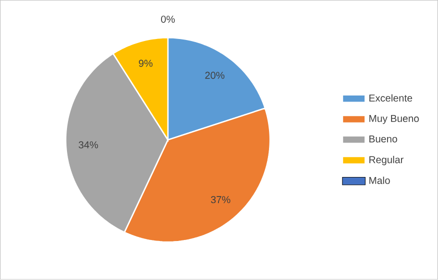  I want to click on legend-label: Malo, so click(379, 180).